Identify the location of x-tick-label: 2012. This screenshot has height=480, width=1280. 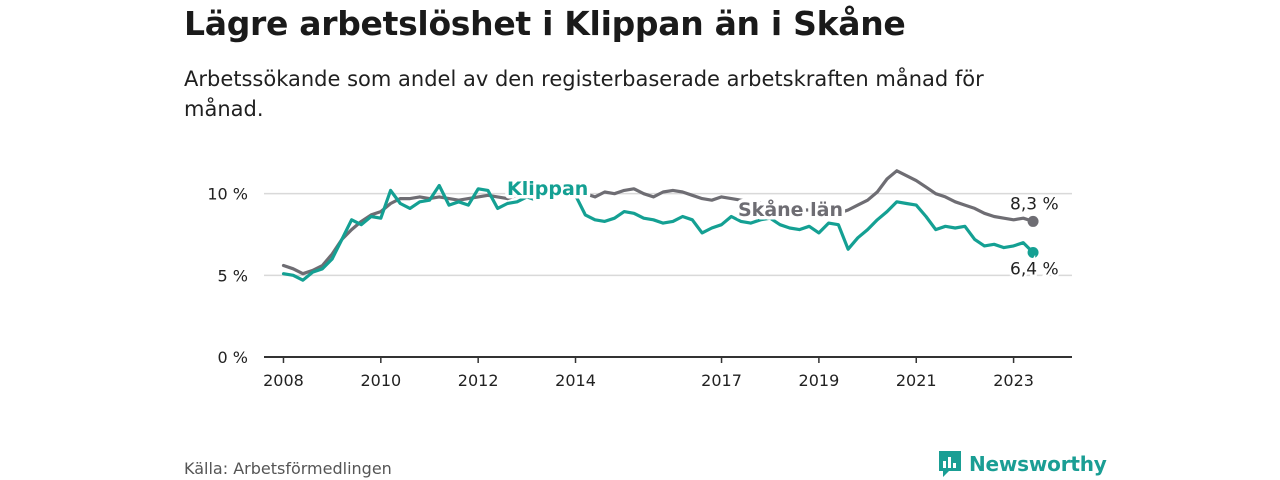
(478, 380).